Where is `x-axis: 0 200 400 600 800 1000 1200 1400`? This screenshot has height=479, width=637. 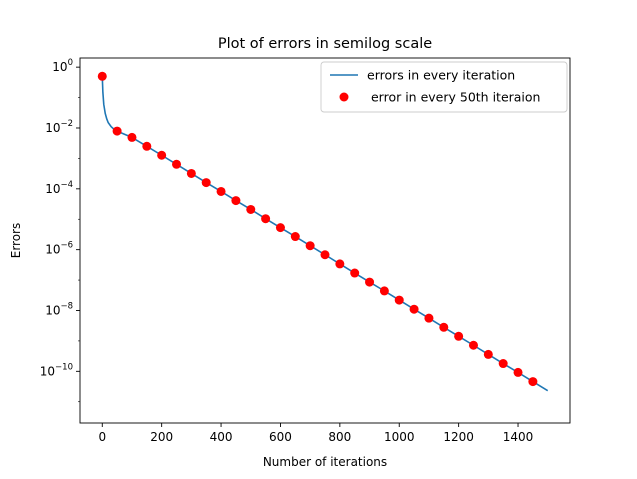
x-axis: 0 200 400 600 800 1000 1200 1400 is located at coordinates (315, 433).